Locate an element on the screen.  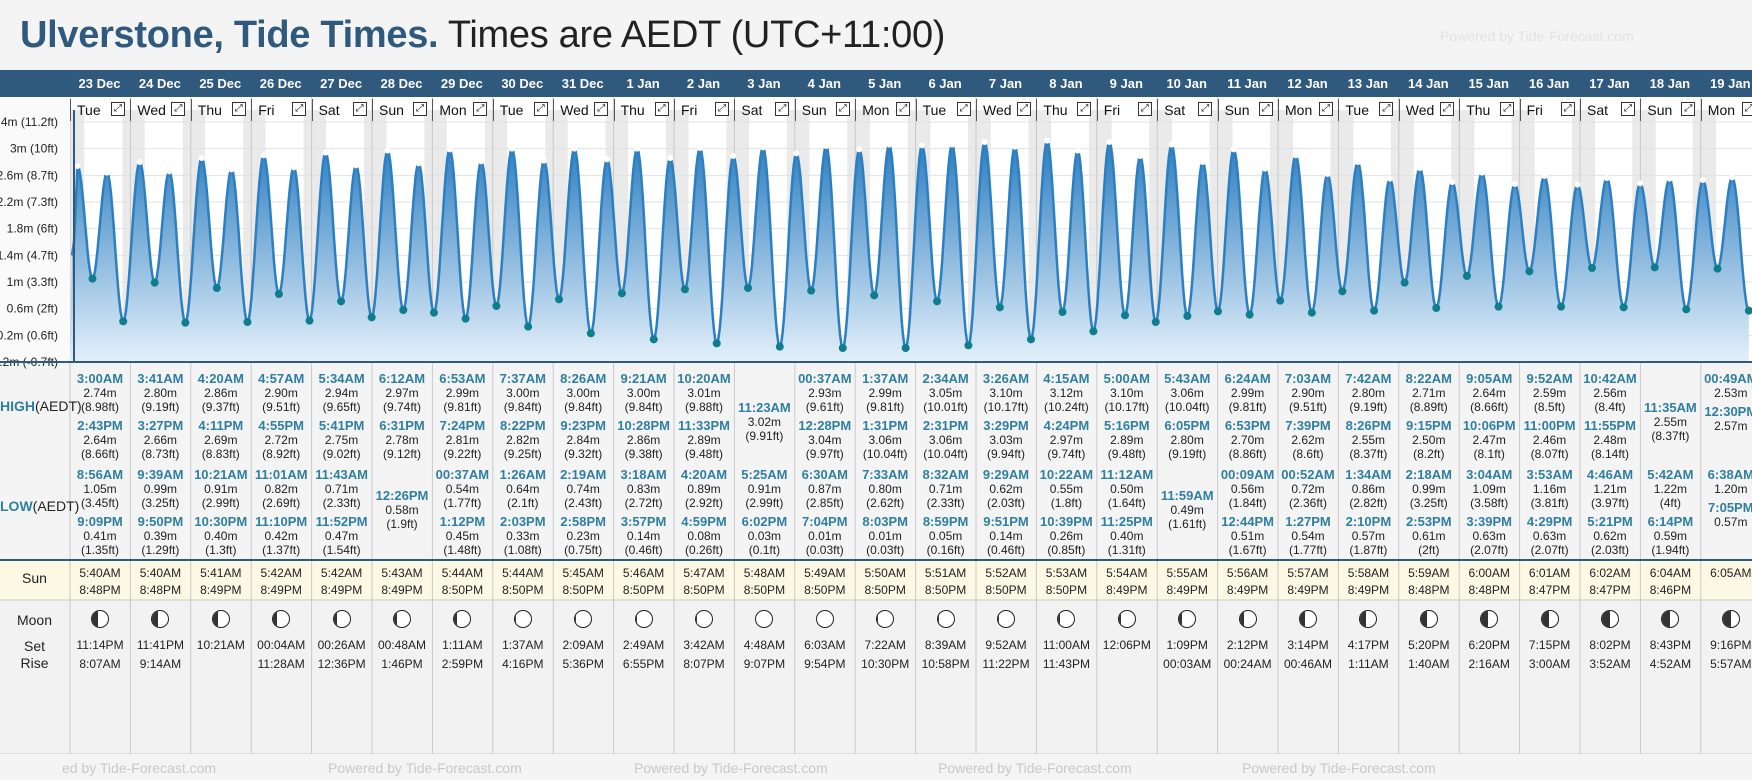
low-tide-cell: 2:19AM 0.74m (2.43ft) 2:58PM 0.23m (0.75ft) is located at coordinates (583, 514).